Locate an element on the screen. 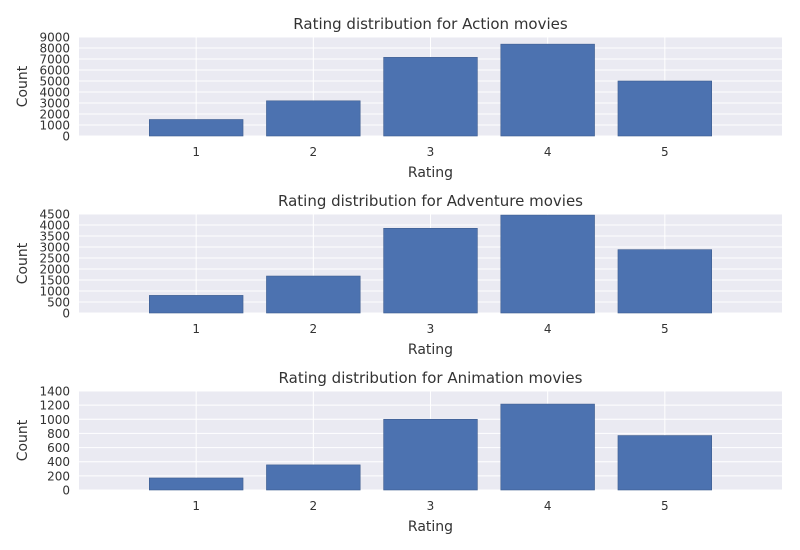  y-tick-label: 9000 is located at coordinates (54, 38).